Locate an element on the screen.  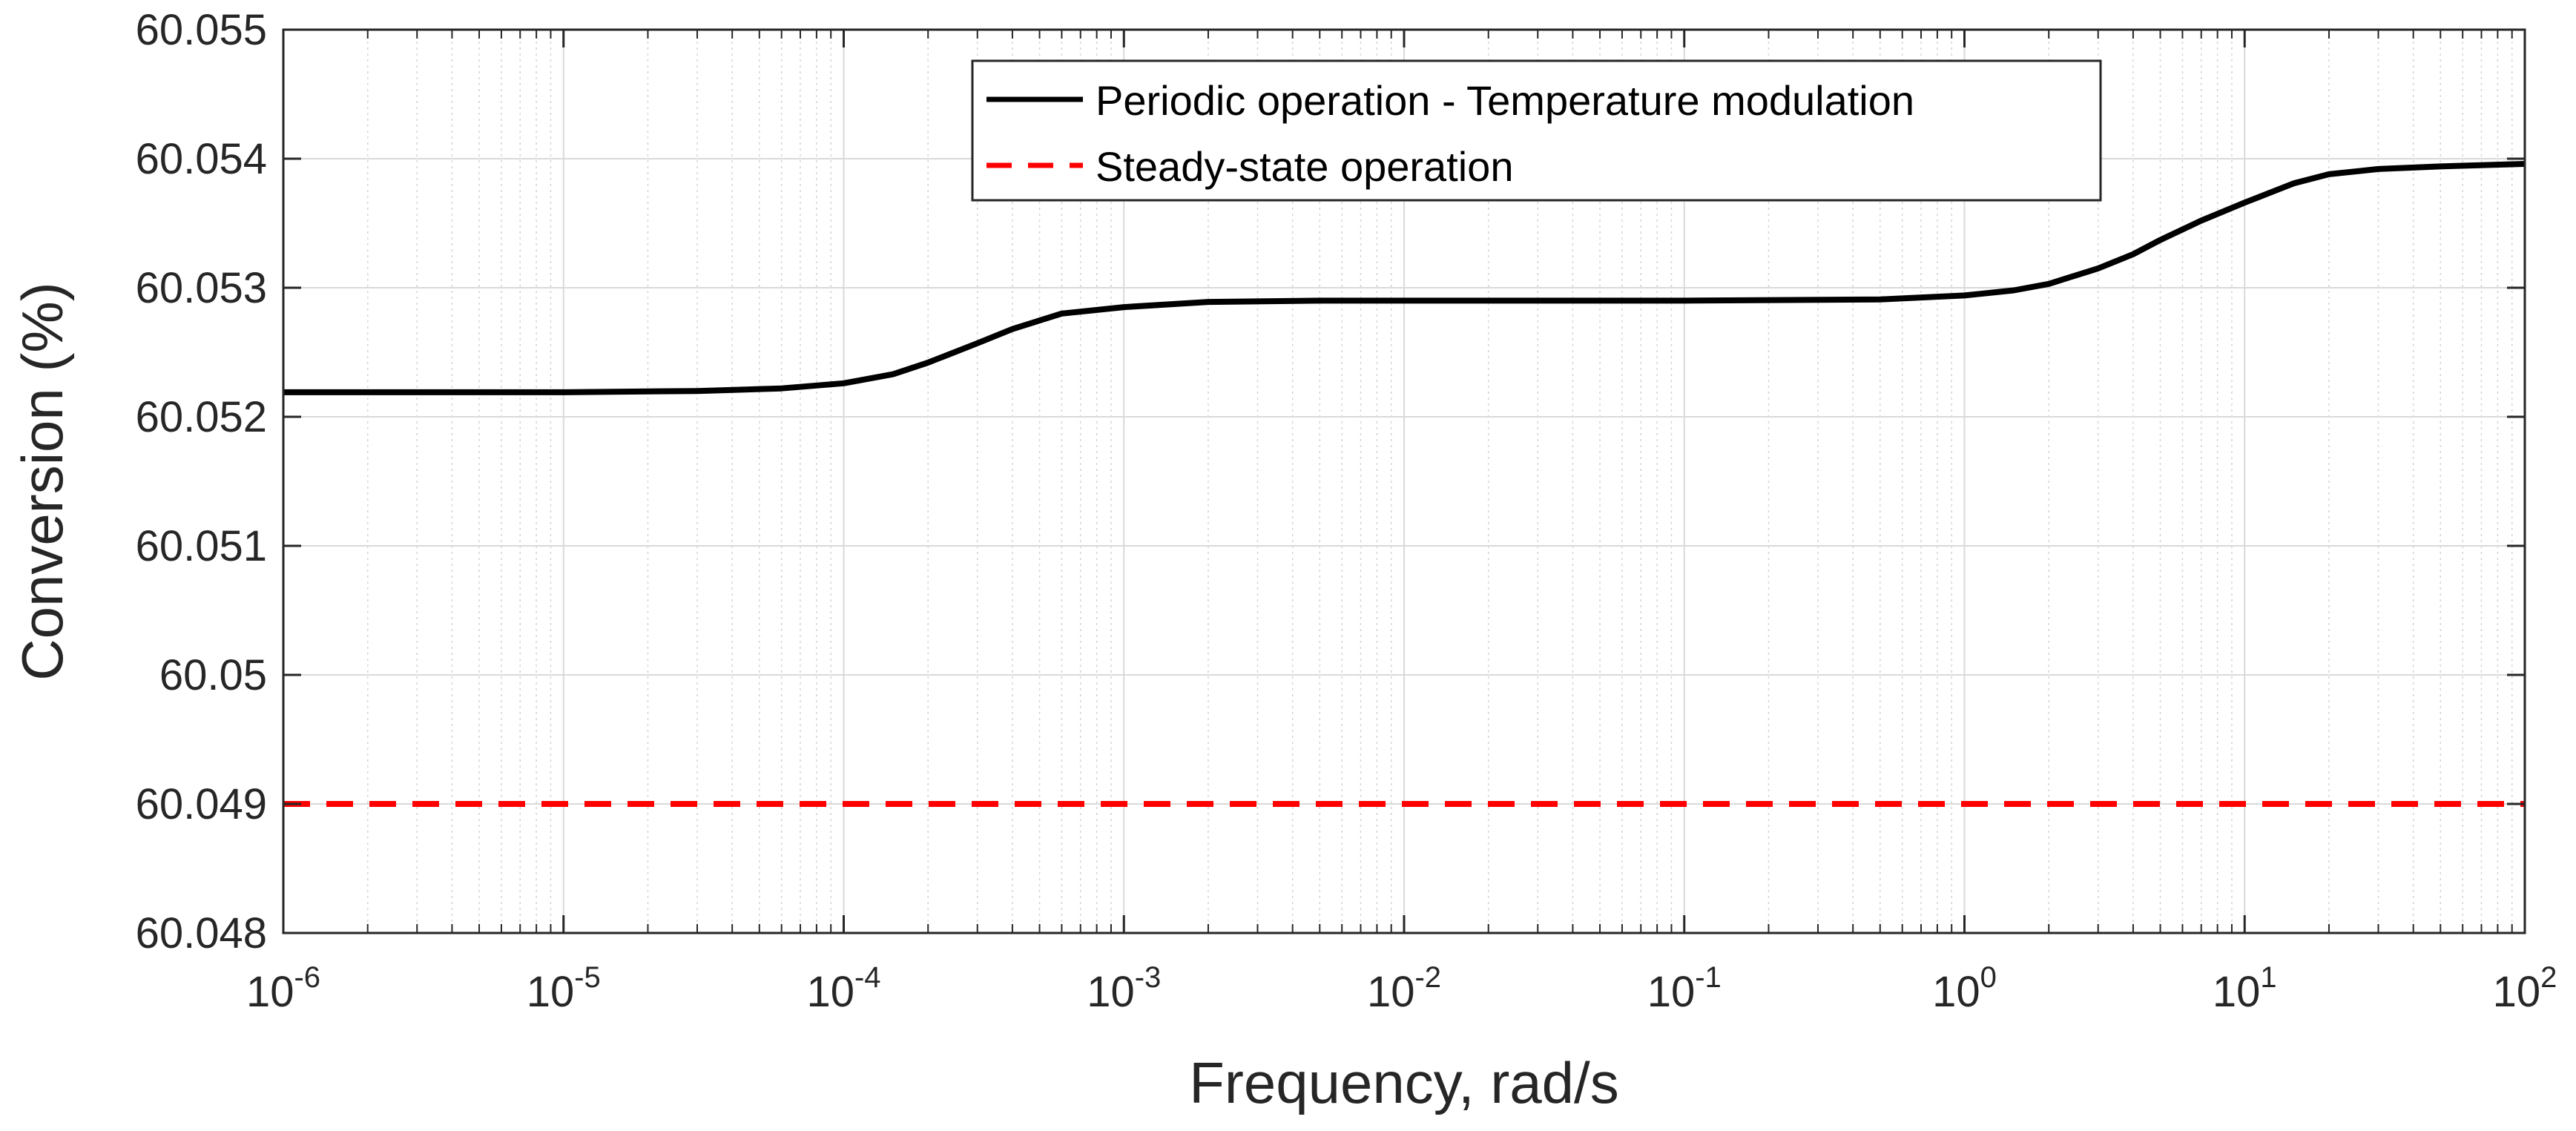
x-tick-label: 10⁻³ is located at coordinates (1124, 988).